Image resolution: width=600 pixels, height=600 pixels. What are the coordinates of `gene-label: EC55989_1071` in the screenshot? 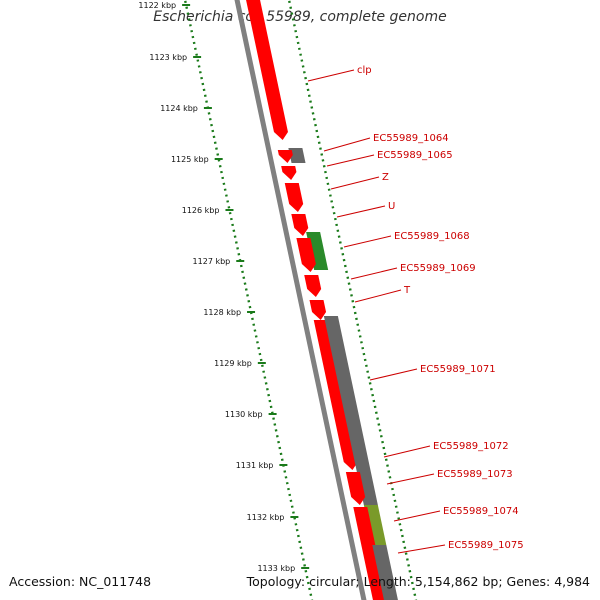 It's located at (458, 369).